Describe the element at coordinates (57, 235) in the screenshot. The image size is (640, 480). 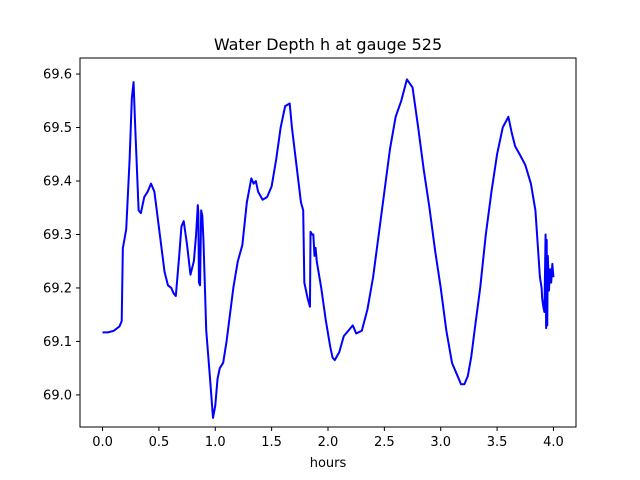
I see `y-tick-label: 69.3` at that location.